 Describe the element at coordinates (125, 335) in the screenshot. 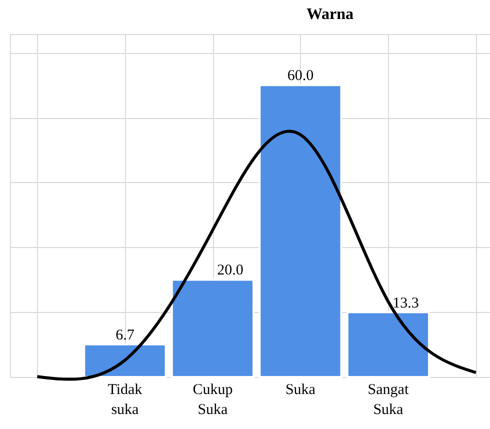

I see `data-label: 6.7` at that location.